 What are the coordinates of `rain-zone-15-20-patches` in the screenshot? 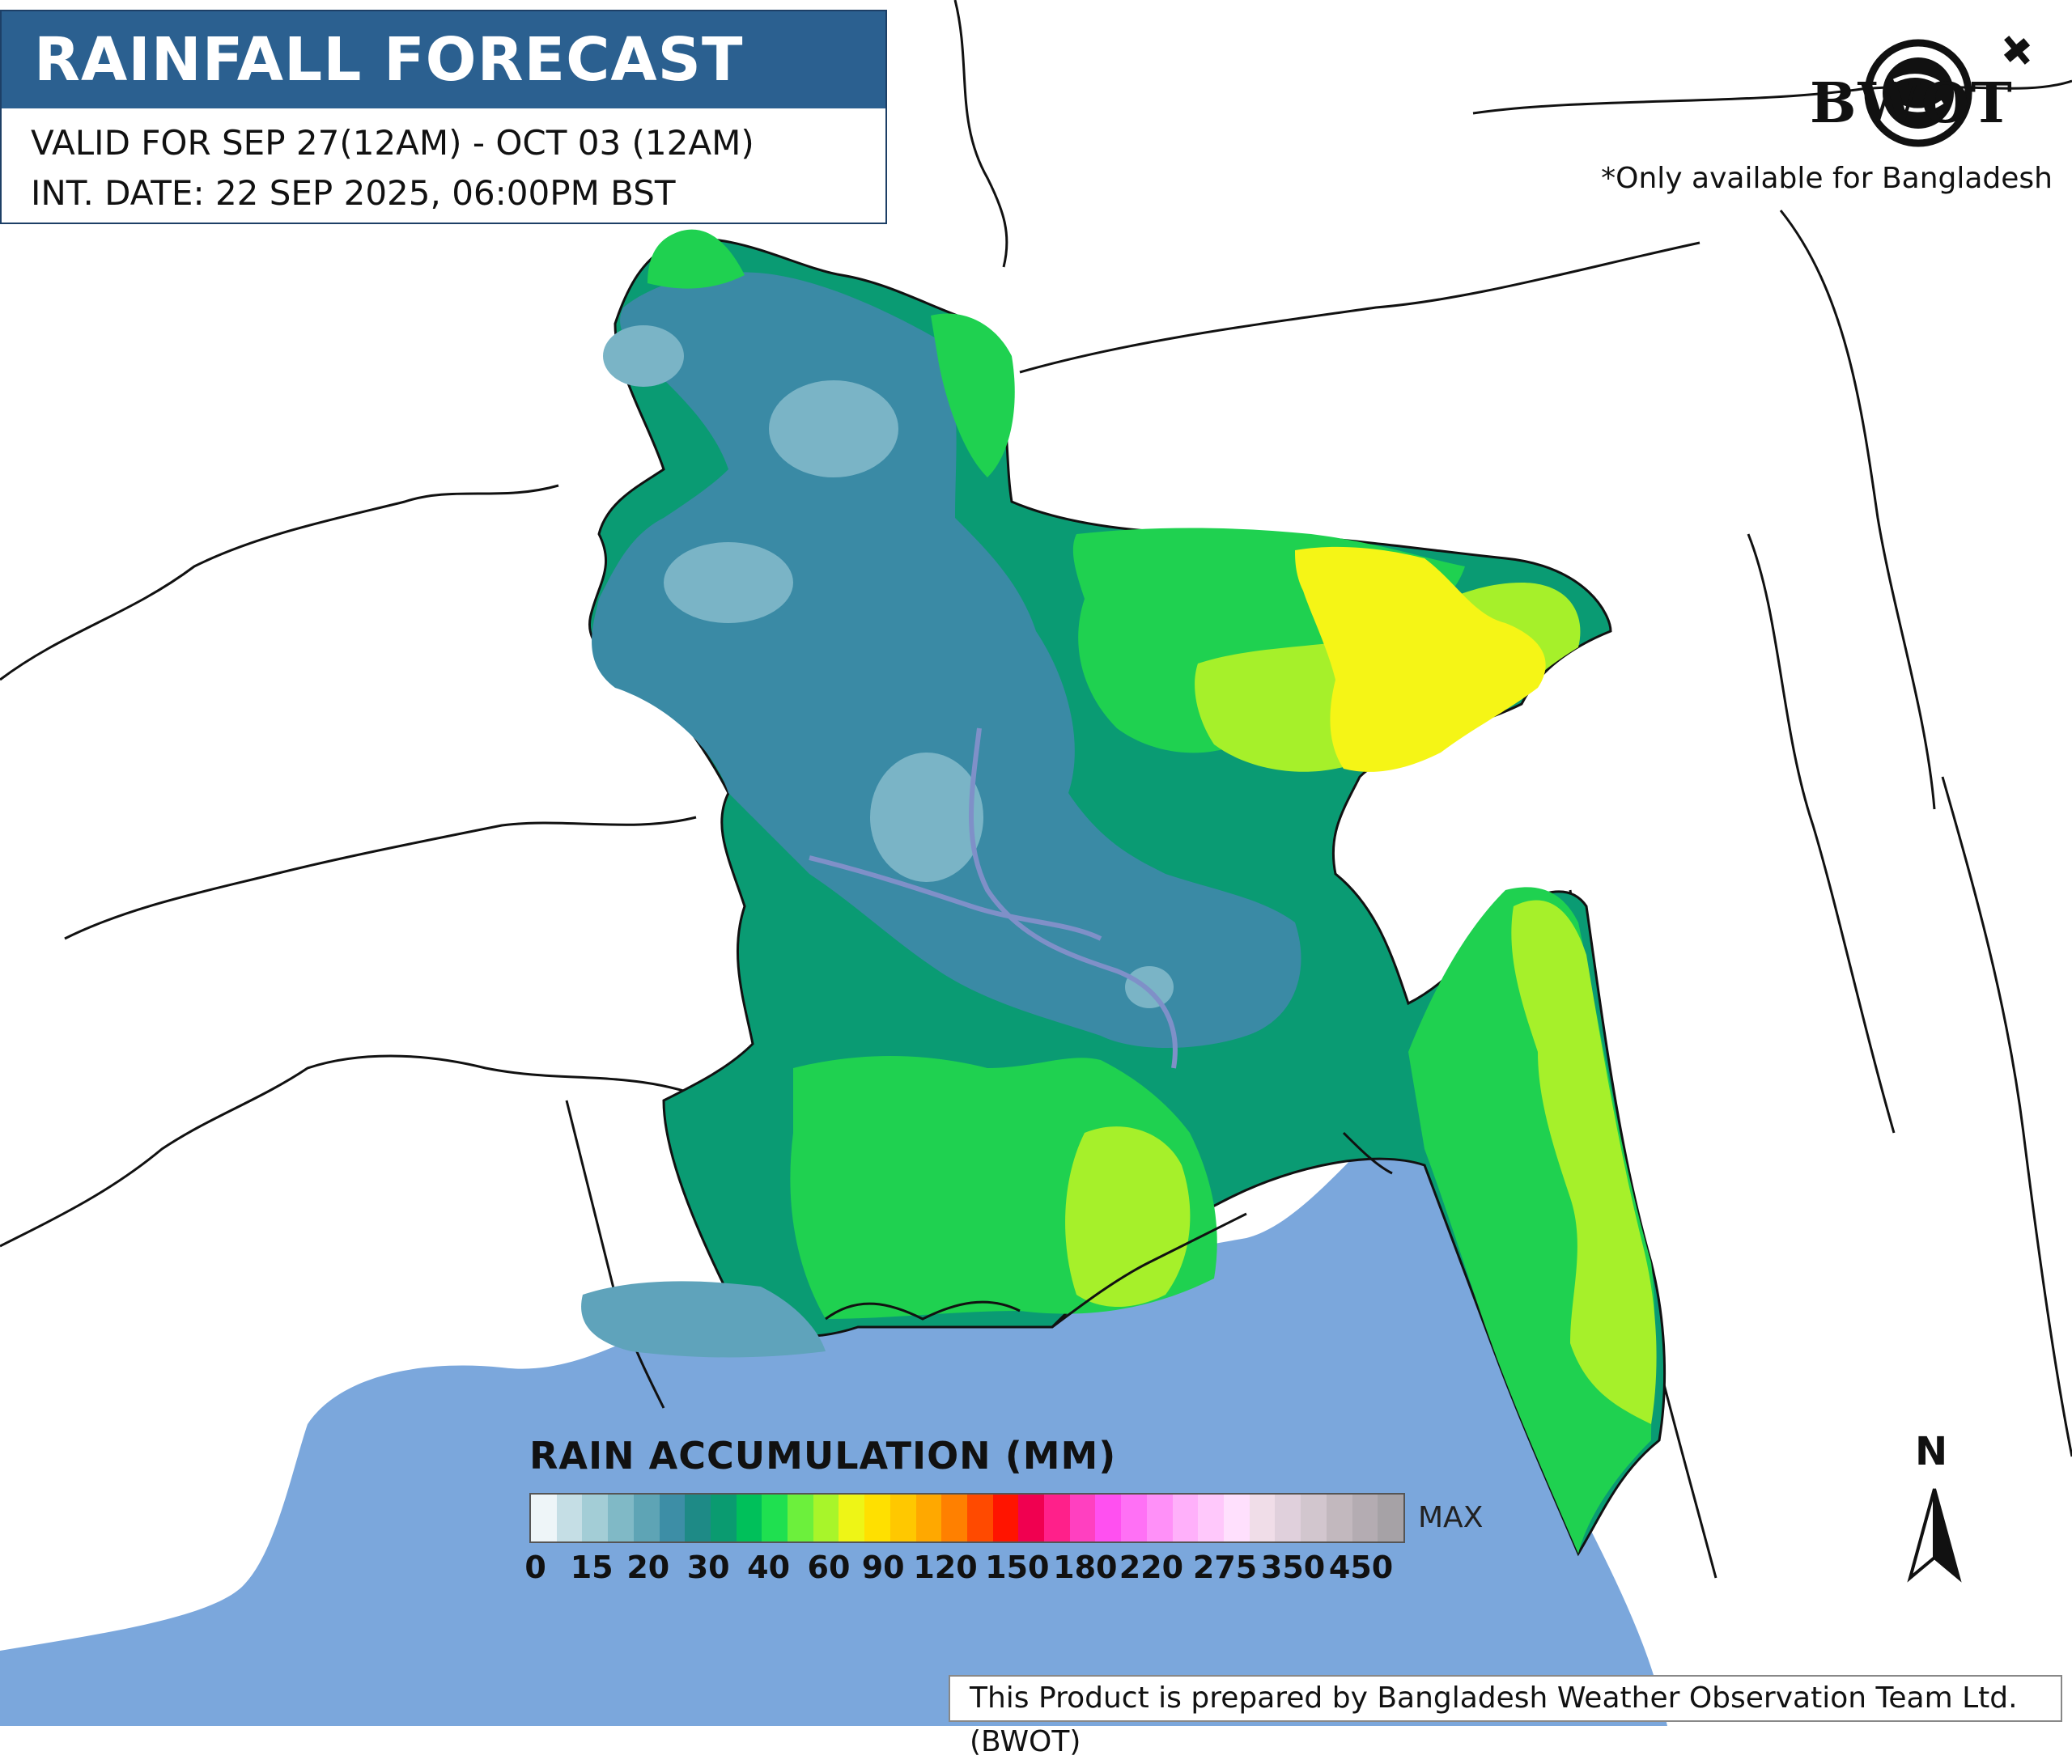 It's located at (888, 666).